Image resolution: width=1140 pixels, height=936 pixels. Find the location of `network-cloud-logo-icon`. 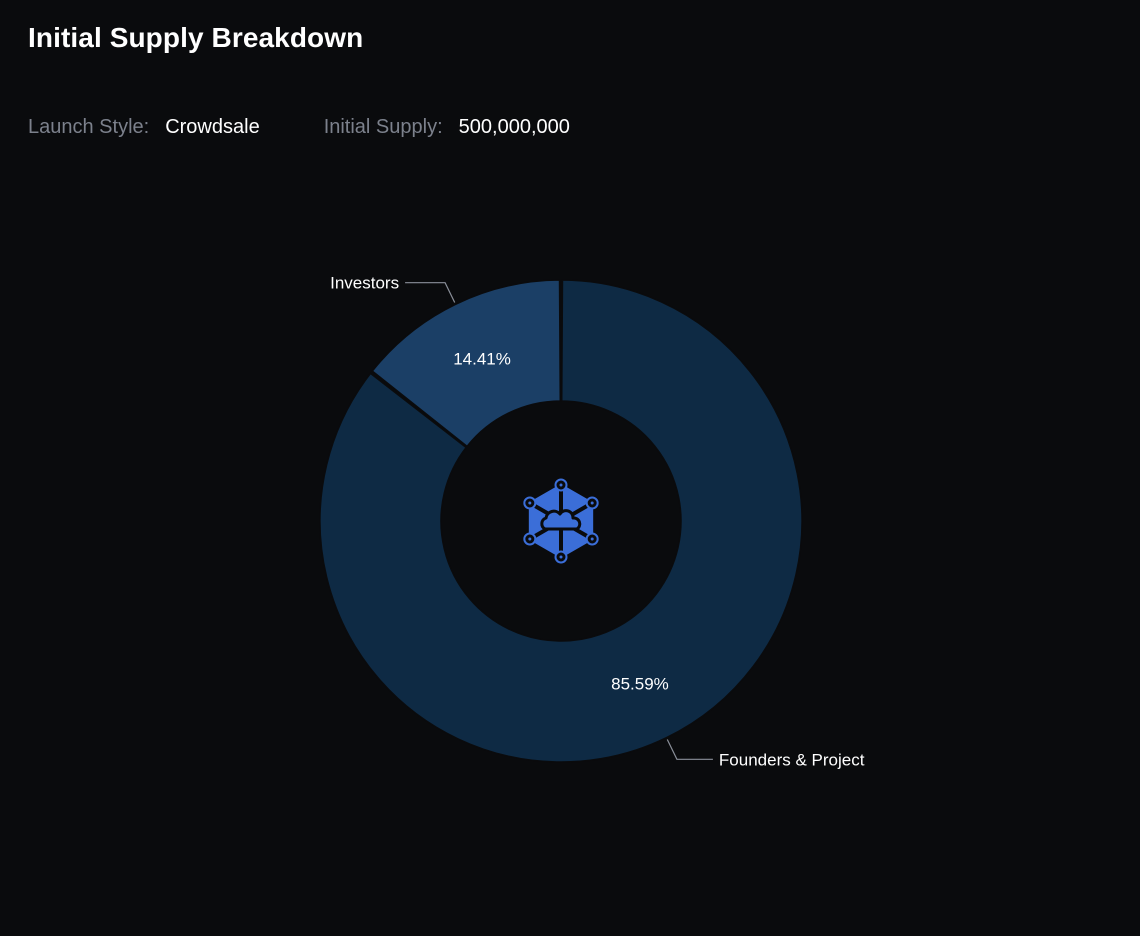

network-cloud-logo-icon is located at coordinates (561, 521).